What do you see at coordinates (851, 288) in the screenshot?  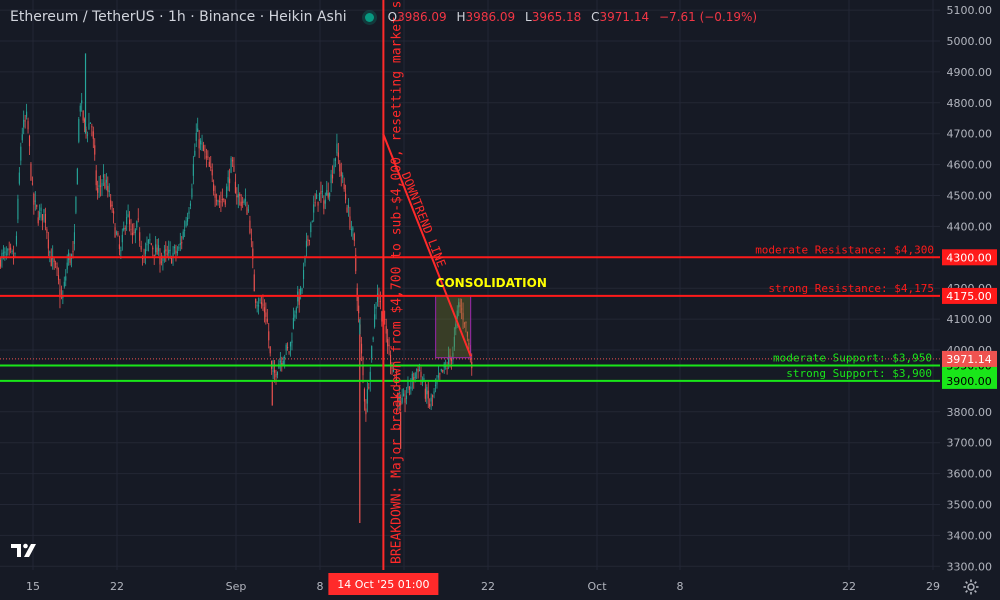 I see `level-text: strong Resistance: $4,175` at bounding box center [851, 288].